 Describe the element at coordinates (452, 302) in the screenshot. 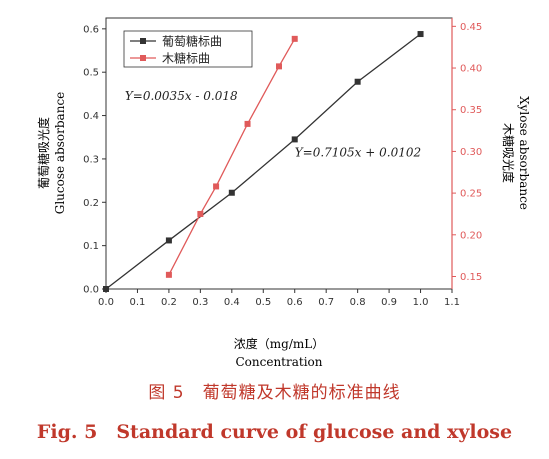

I see `x-tick-label: 1.1` at that location.